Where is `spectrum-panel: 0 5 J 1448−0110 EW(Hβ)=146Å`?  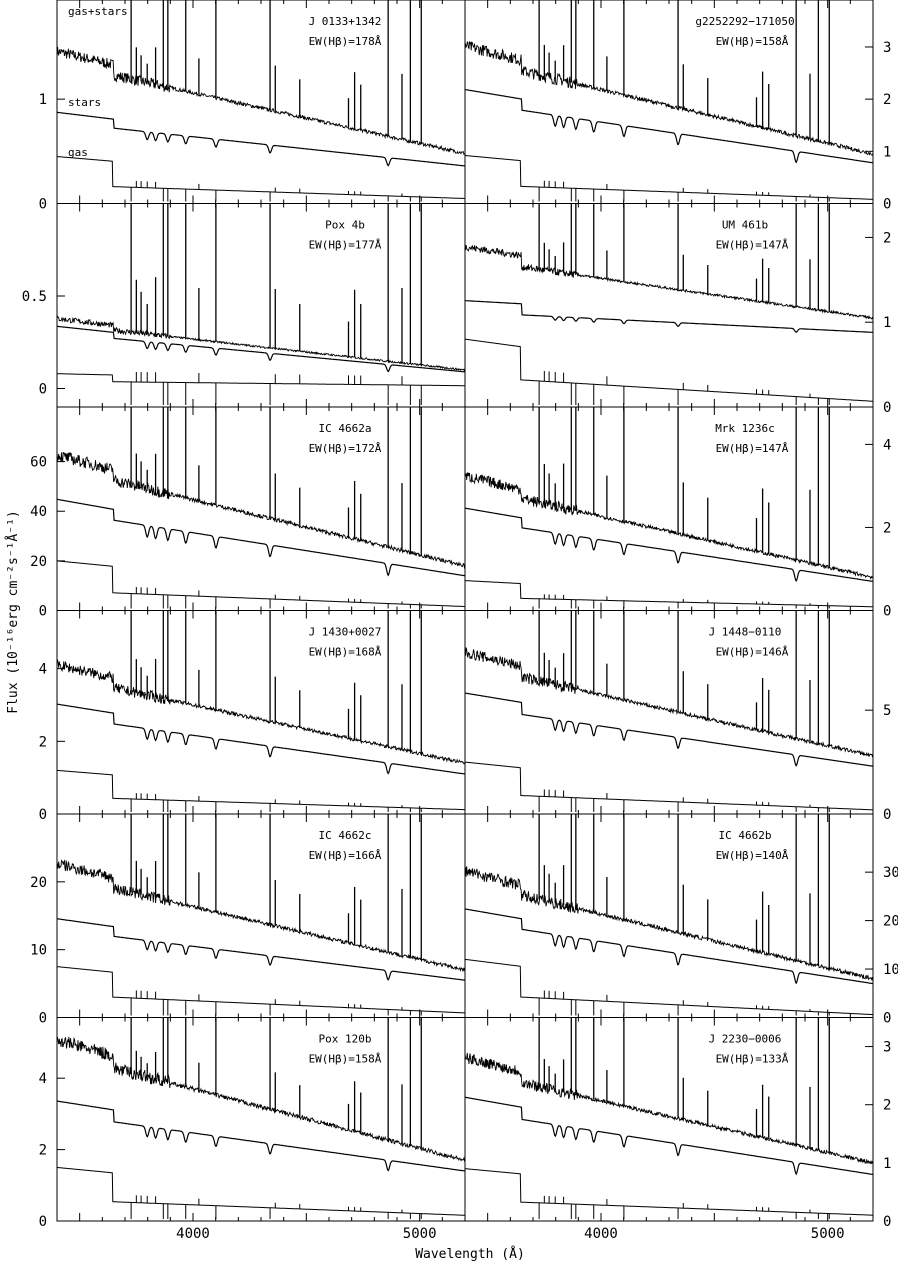
spectrum-panel: 0 5 J 1448−0110 EW(Hβ)=146Å is located at coordinates (677, 716).